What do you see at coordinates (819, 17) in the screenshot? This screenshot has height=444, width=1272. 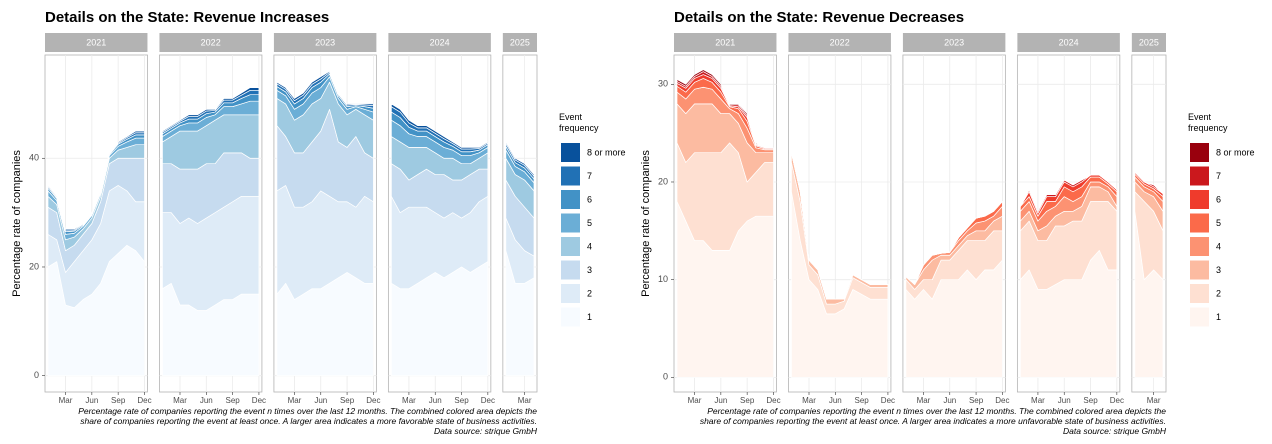 I see `chart-title: Details on the State: Revenue Decreases` at bounding box center [819, 17].